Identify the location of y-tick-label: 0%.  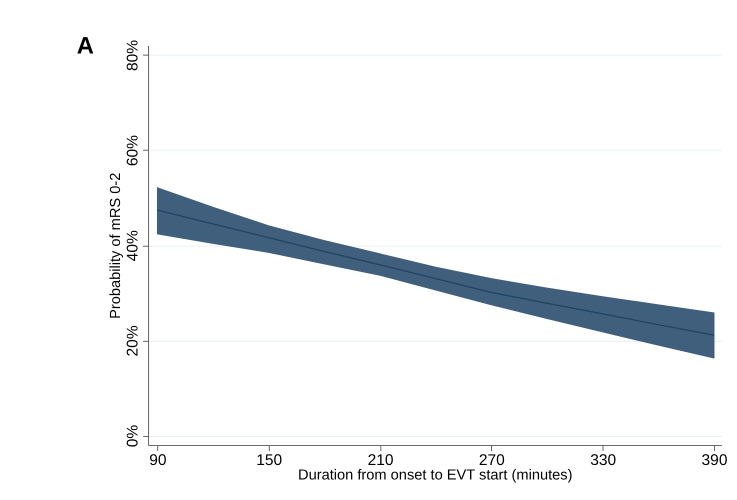
(133, 436).